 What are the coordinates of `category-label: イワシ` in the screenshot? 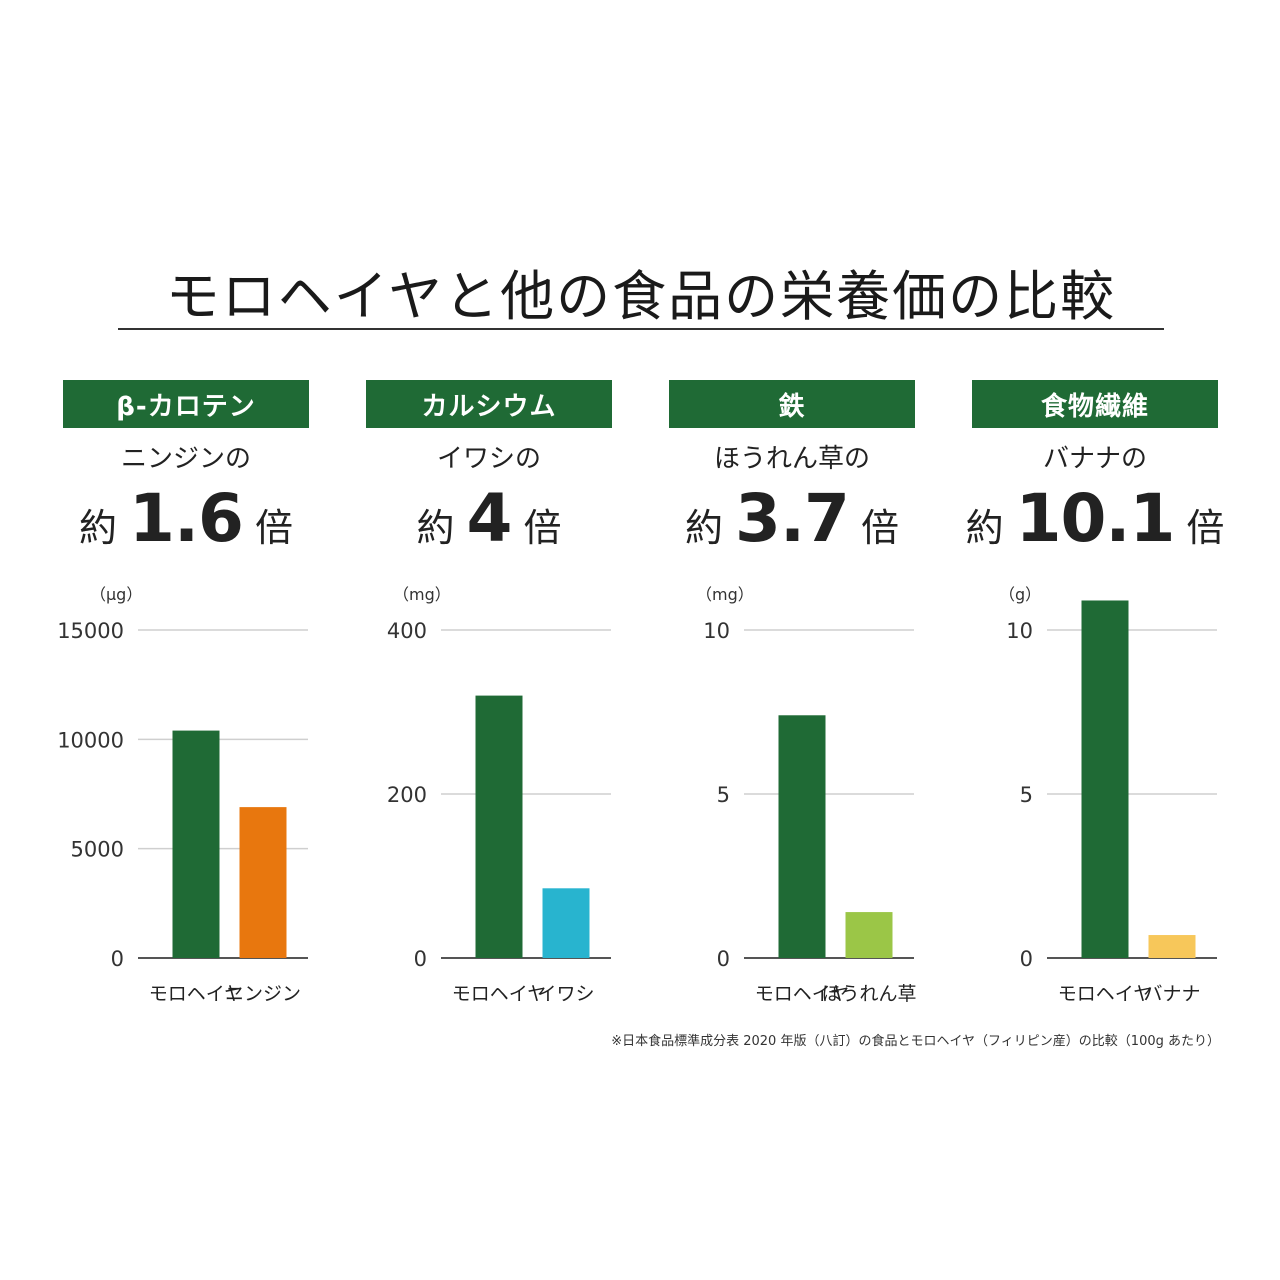 It's located at (565, 994).